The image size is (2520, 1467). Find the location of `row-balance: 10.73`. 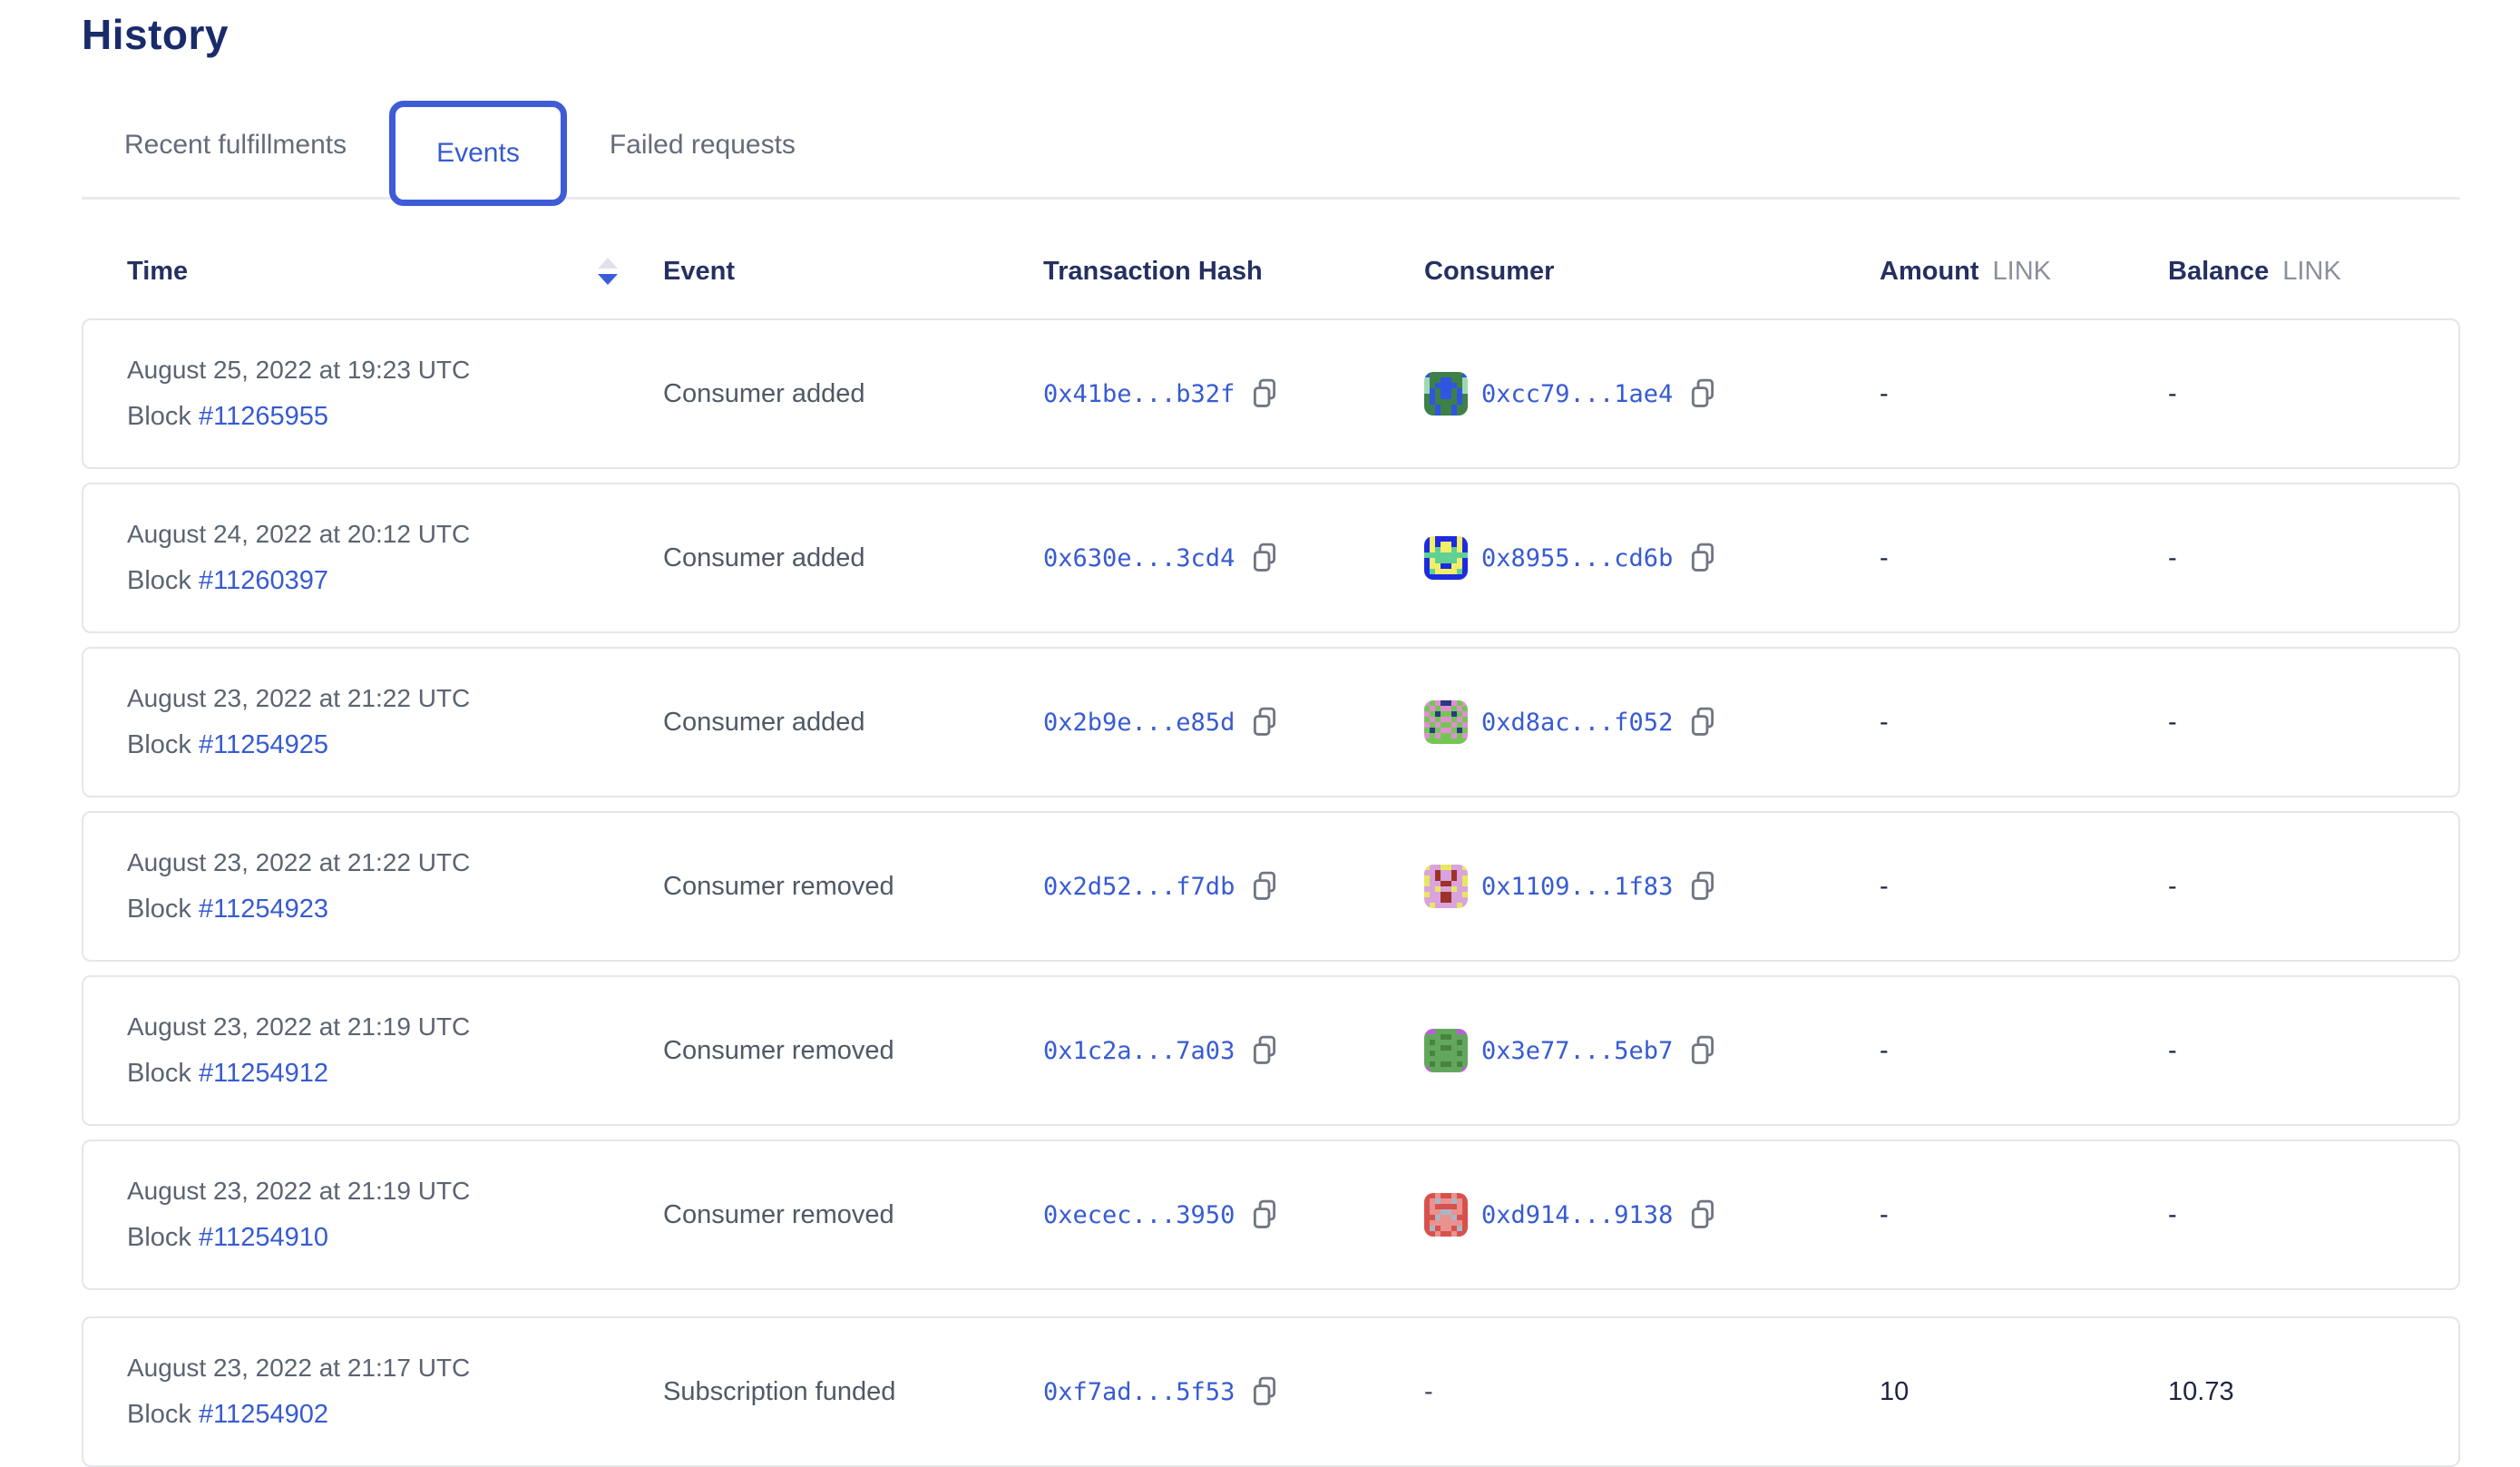

row-balance: 10.73 is located at coordinates (2201, 1391).